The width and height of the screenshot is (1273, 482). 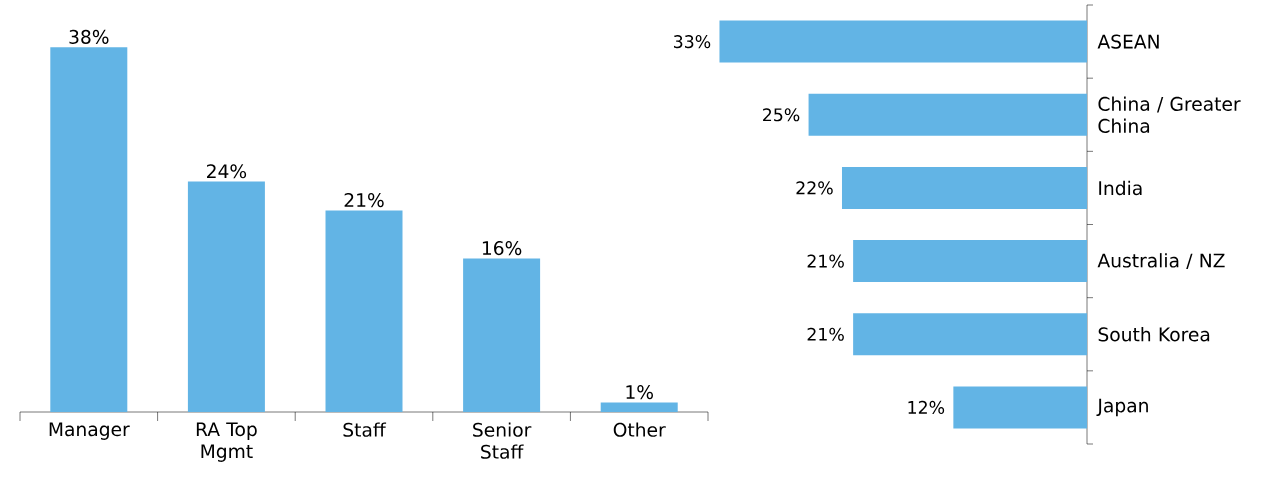 What do you see at coordinates (89, 431) in the screenshot?
I see `x-tick-label: Manager` at bounding box center [89, 431].